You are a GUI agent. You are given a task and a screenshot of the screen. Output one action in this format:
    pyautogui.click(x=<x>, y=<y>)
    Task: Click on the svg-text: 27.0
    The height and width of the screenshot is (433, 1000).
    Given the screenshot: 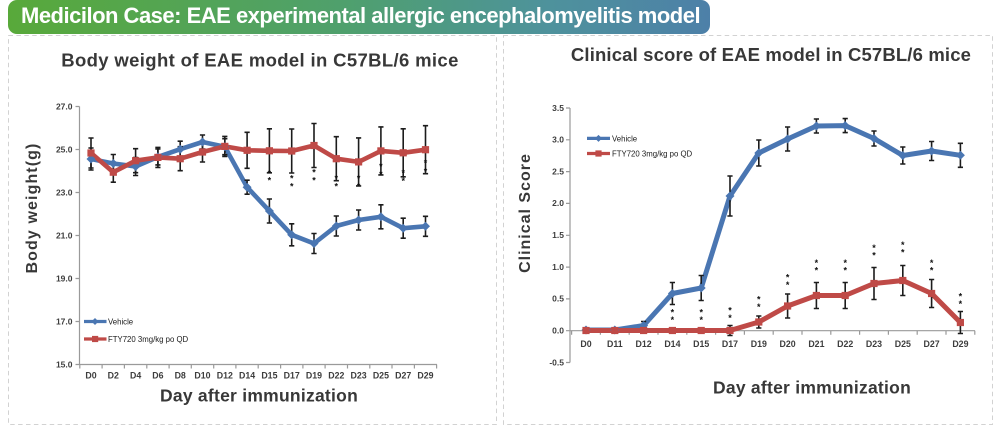 What is the action you would take?
    pyautogui.click(x=64, y=106)
    